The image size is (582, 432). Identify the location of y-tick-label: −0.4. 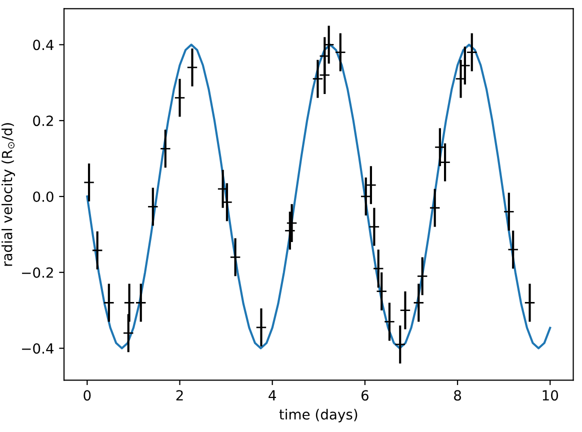
(38, 348).